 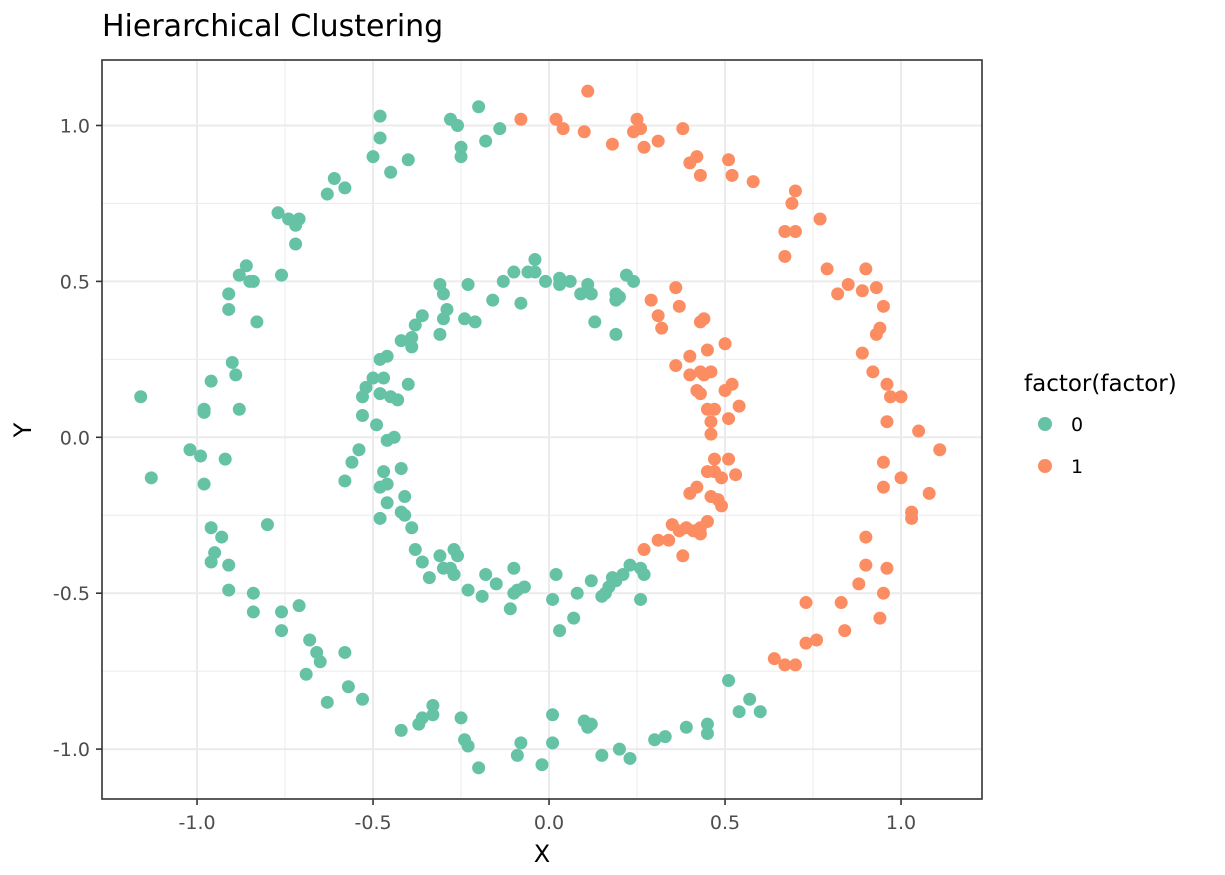 I want to click on x-axis-title: X, so click(x=542, y=854).